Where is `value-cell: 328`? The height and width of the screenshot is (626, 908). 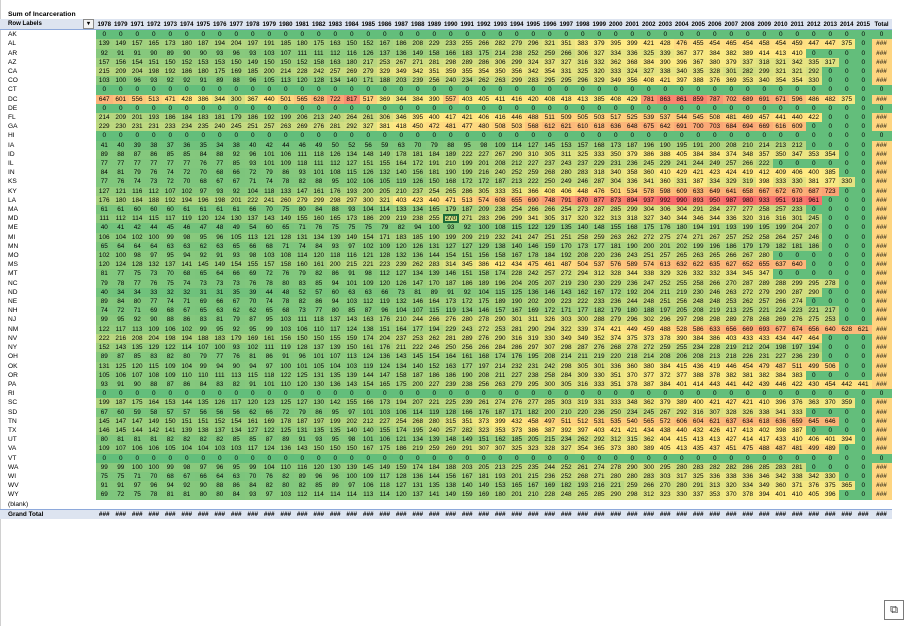 value-cell: 328 is located at coordinates (615, 274).